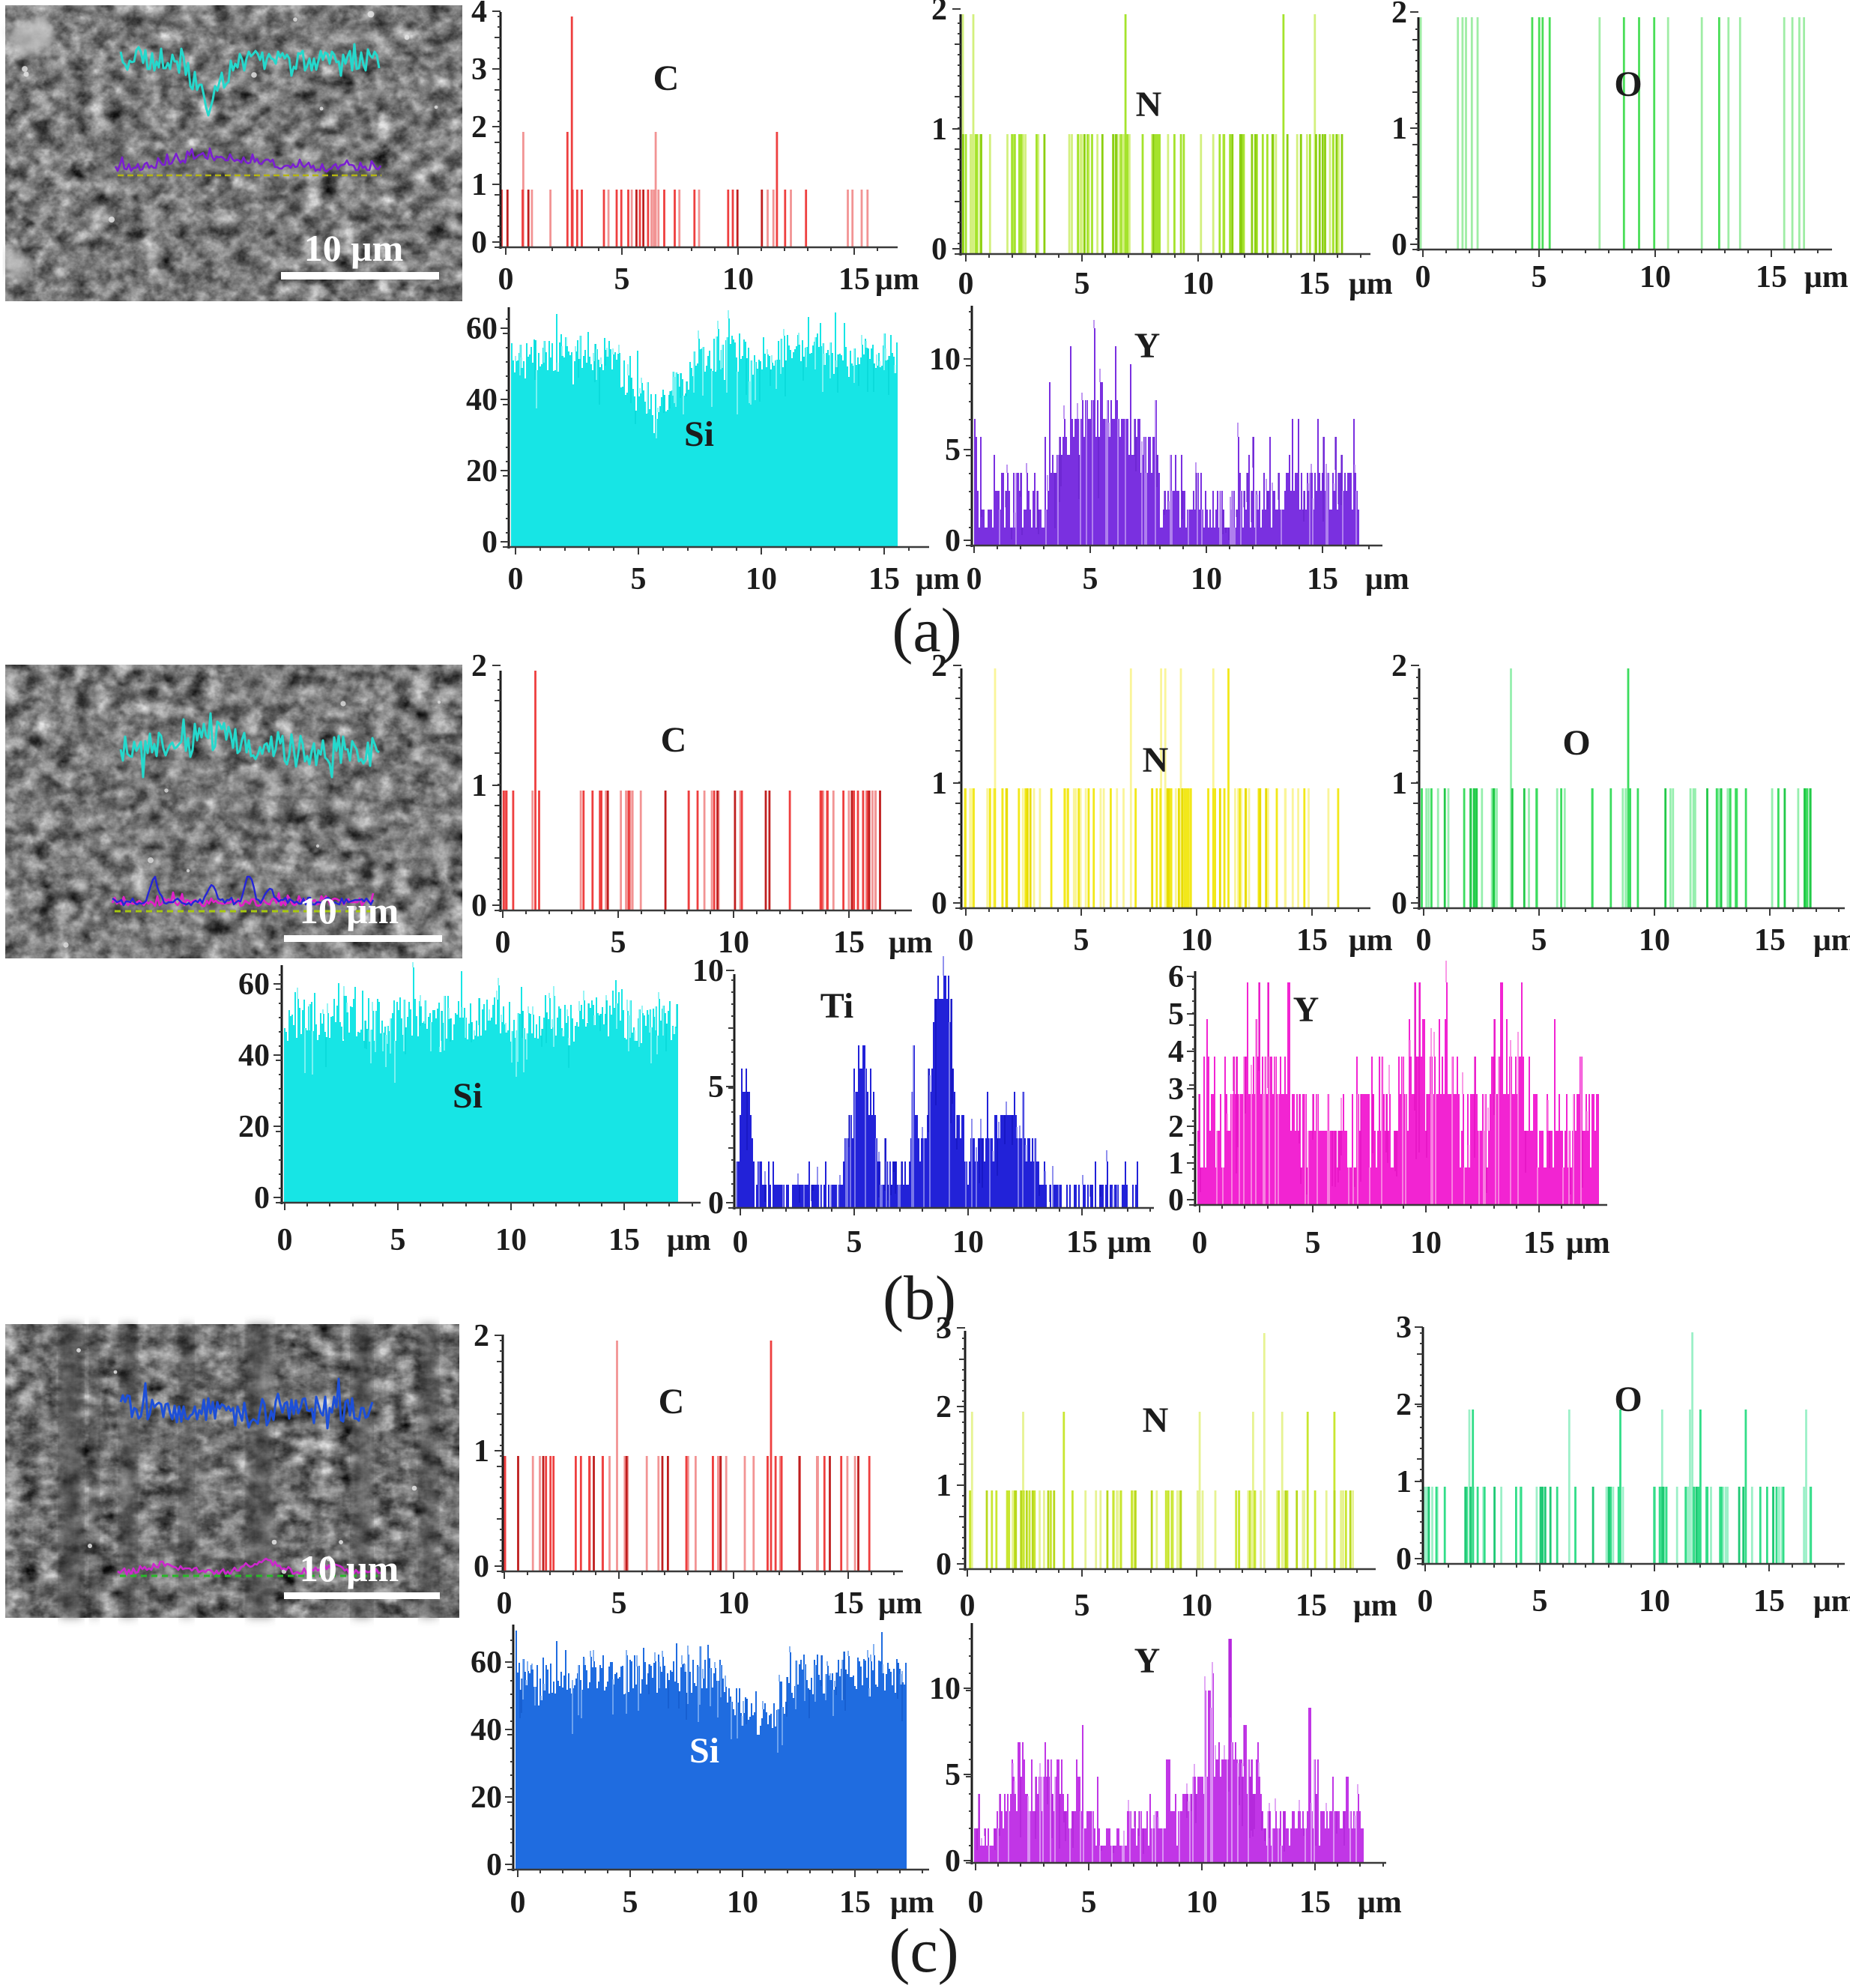 The image size is (1850, 1988). What do you see at coordinates (349, 910) in the screenshot?
I see `svg-text: 10 μm` at bounding box center [349, 910].